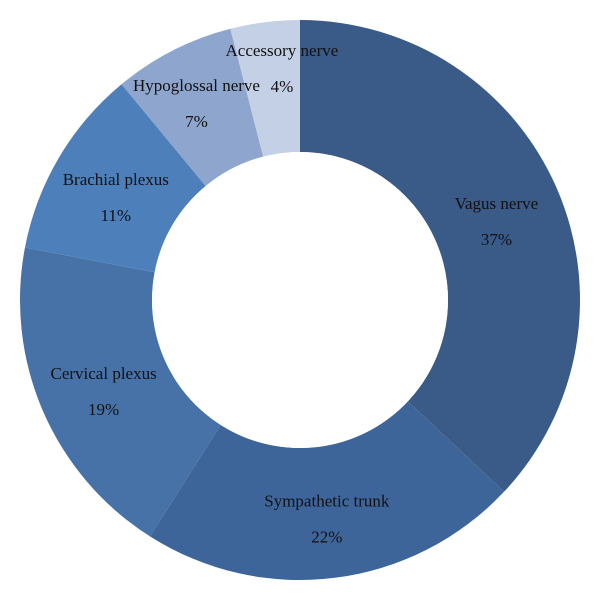 The height and width of the screenshot is (600, 600). Describe the element at coordinates (327, 500) in the screenshot. I see `slice-label-sympathetic-trunk: Sympathetic trunk` at that location.